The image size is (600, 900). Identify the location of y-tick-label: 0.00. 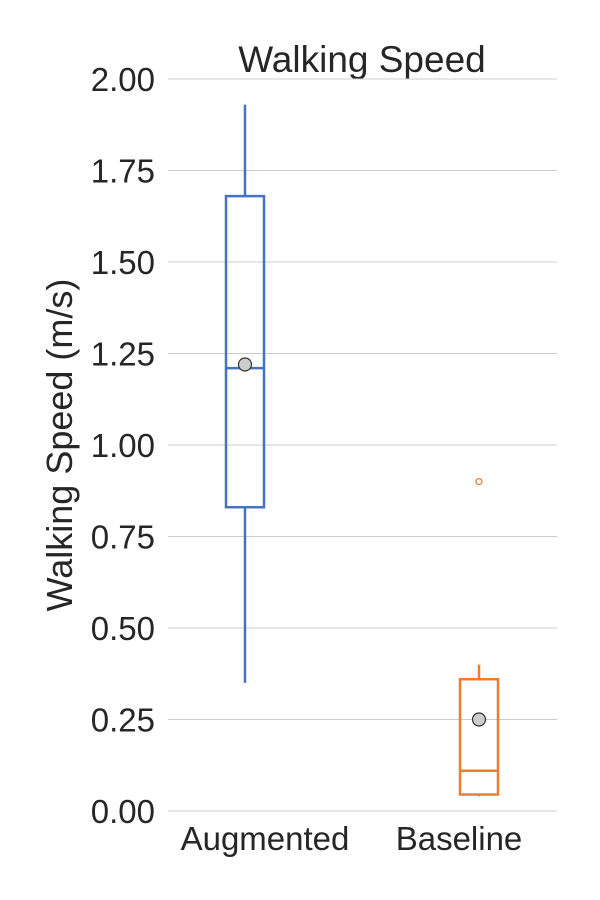
(123, 811).